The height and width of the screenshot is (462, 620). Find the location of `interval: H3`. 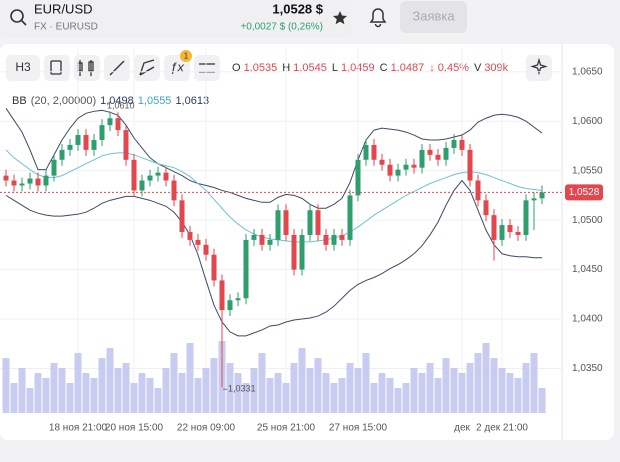

interval: H3 is located at coordinates (23, 67).